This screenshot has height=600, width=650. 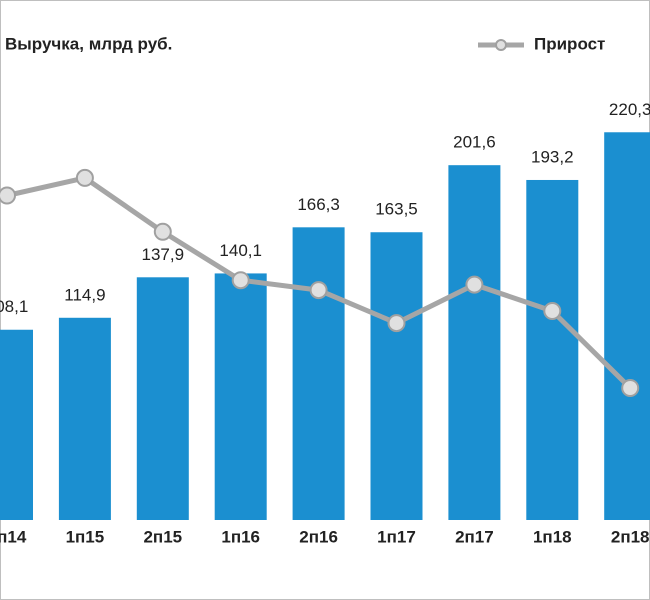 What do you see at coordinates (552, 156) in the screenshot?
I see `data-label: 193,2` at bounding box center [552, 156].